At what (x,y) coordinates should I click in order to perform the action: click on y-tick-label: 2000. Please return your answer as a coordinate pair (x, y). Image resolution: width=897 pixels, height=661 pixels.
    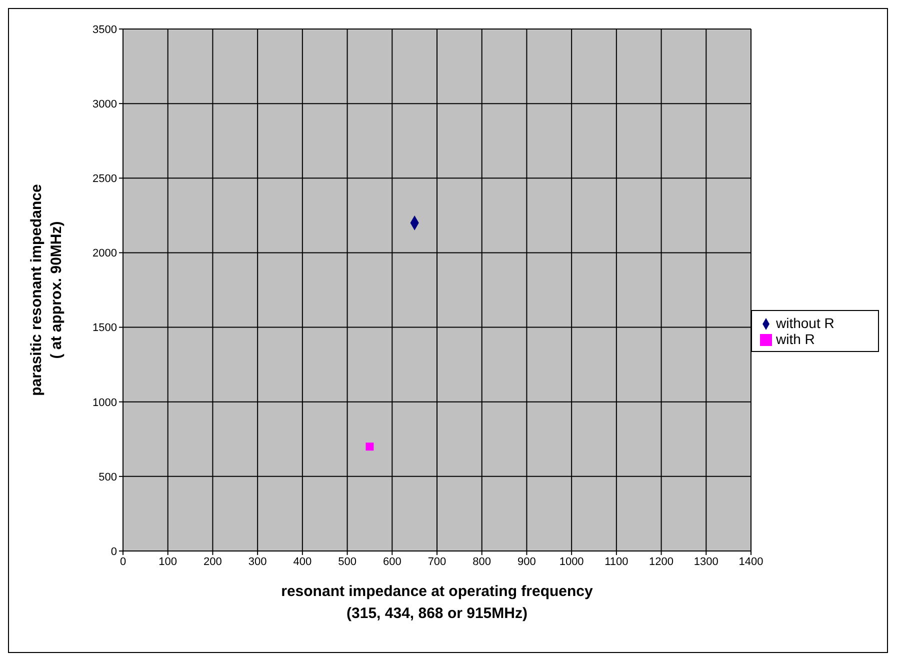
    Looking at the image, I should click on (104, 254).